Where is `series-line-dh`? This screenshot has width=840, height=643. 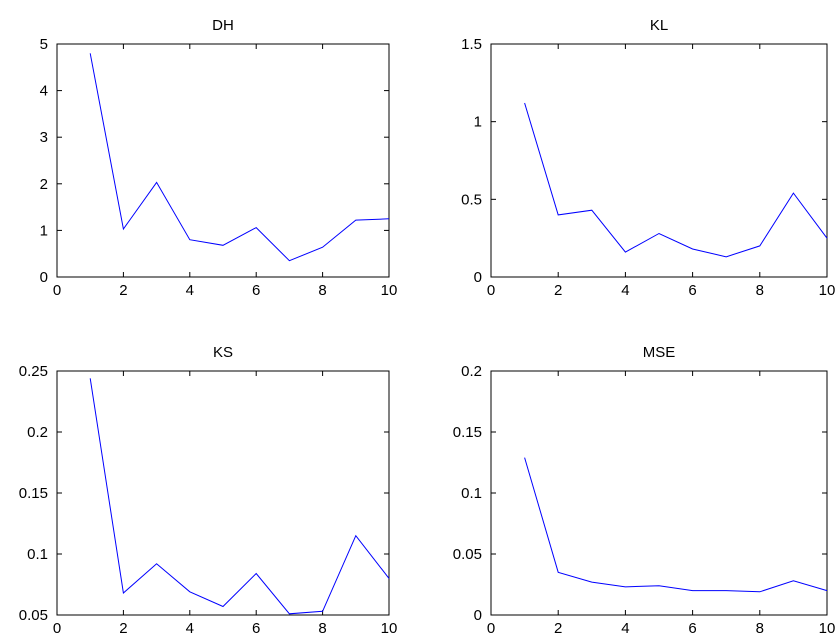
series-line-dh is located at coordinates (239, 157).